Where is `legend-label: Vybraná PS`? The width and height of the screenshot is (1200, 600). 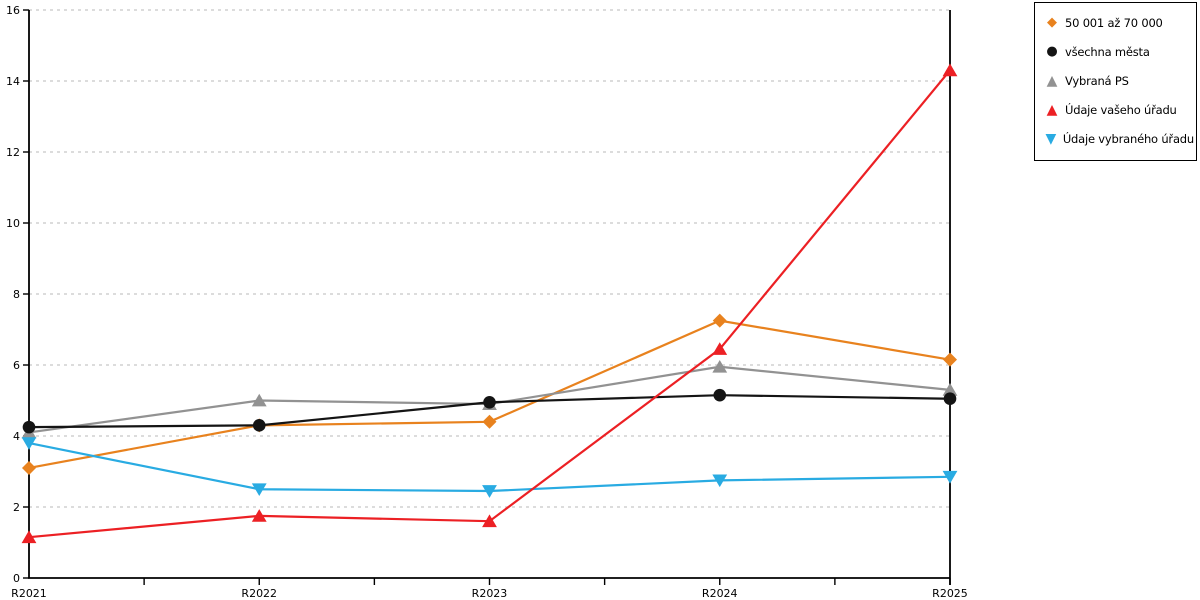
legend-label: Vybraná PS is located at coordinates (1097, 80).